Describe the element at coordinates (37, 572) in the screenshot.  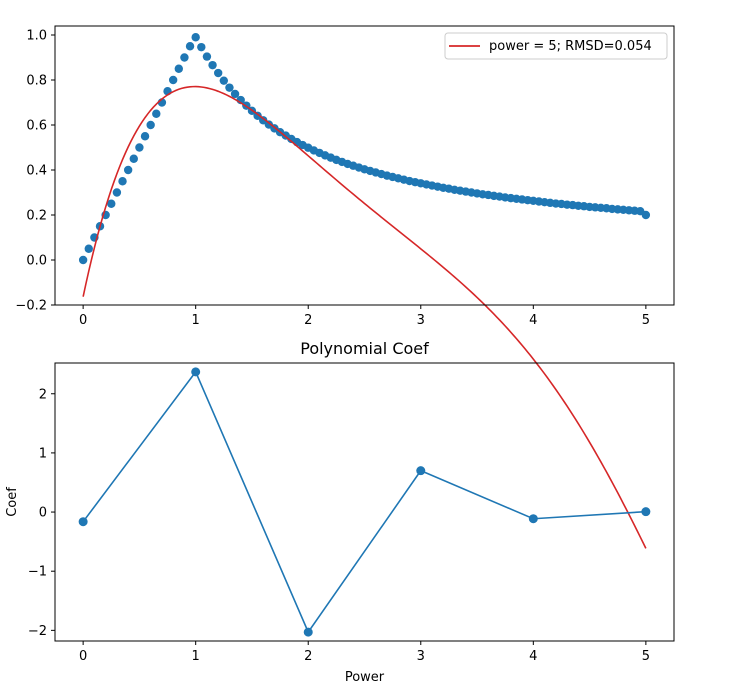
I see `chart1-ytick-label: −1` at that location.